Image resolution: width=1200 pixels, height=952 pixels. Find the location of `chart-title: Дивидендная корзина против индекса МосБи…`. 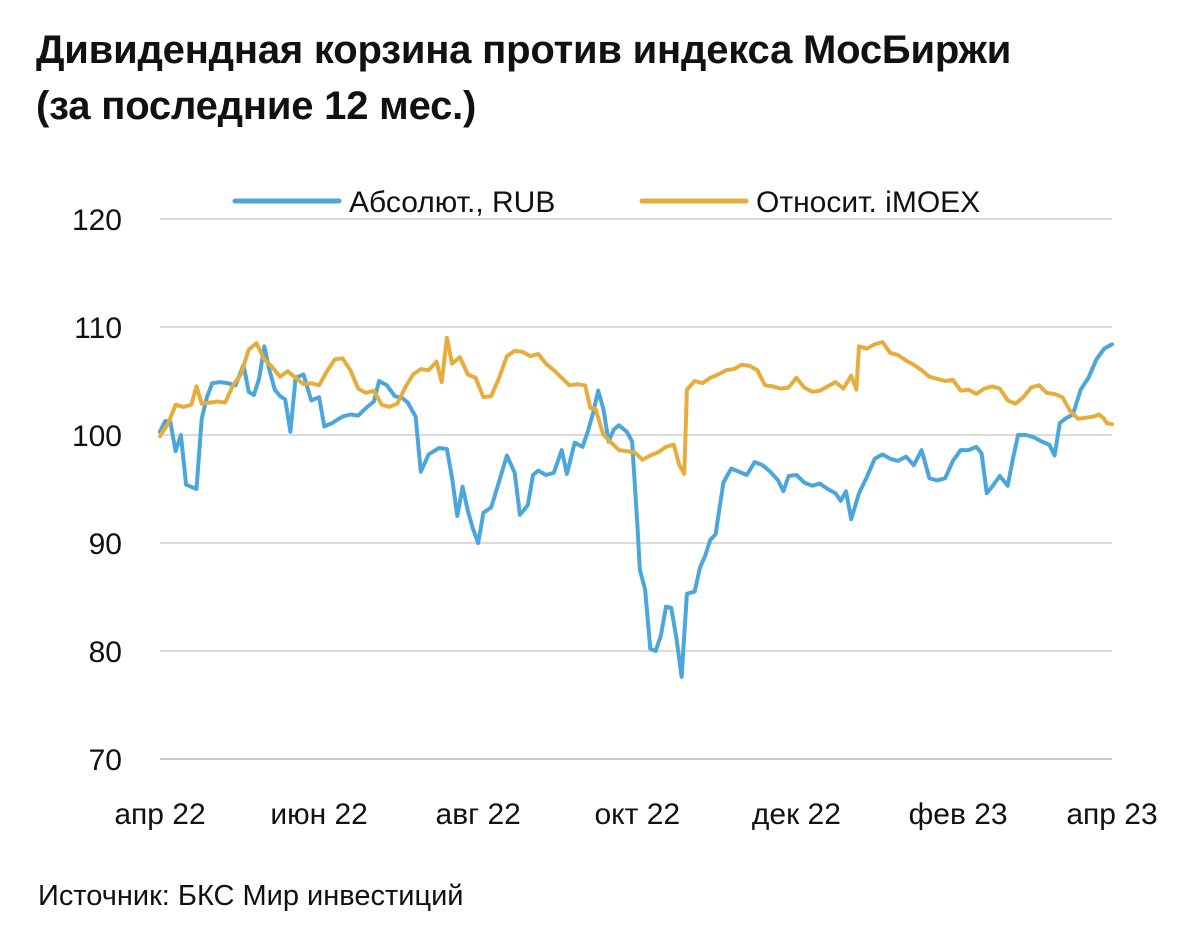

chart-title: Дивидендная корзина против индекса МосБи… is located at coordinates (606, 78).